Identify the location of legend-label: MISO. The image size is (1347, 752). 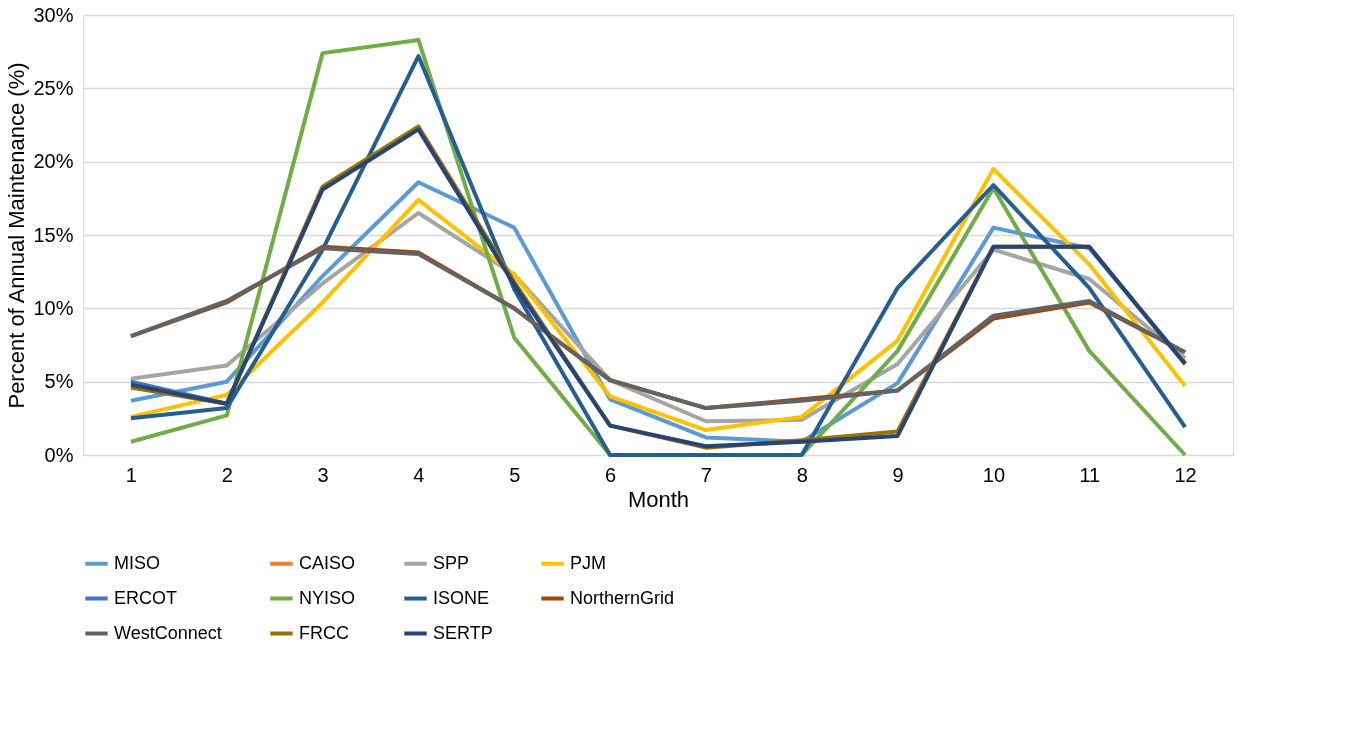
(137, 562).